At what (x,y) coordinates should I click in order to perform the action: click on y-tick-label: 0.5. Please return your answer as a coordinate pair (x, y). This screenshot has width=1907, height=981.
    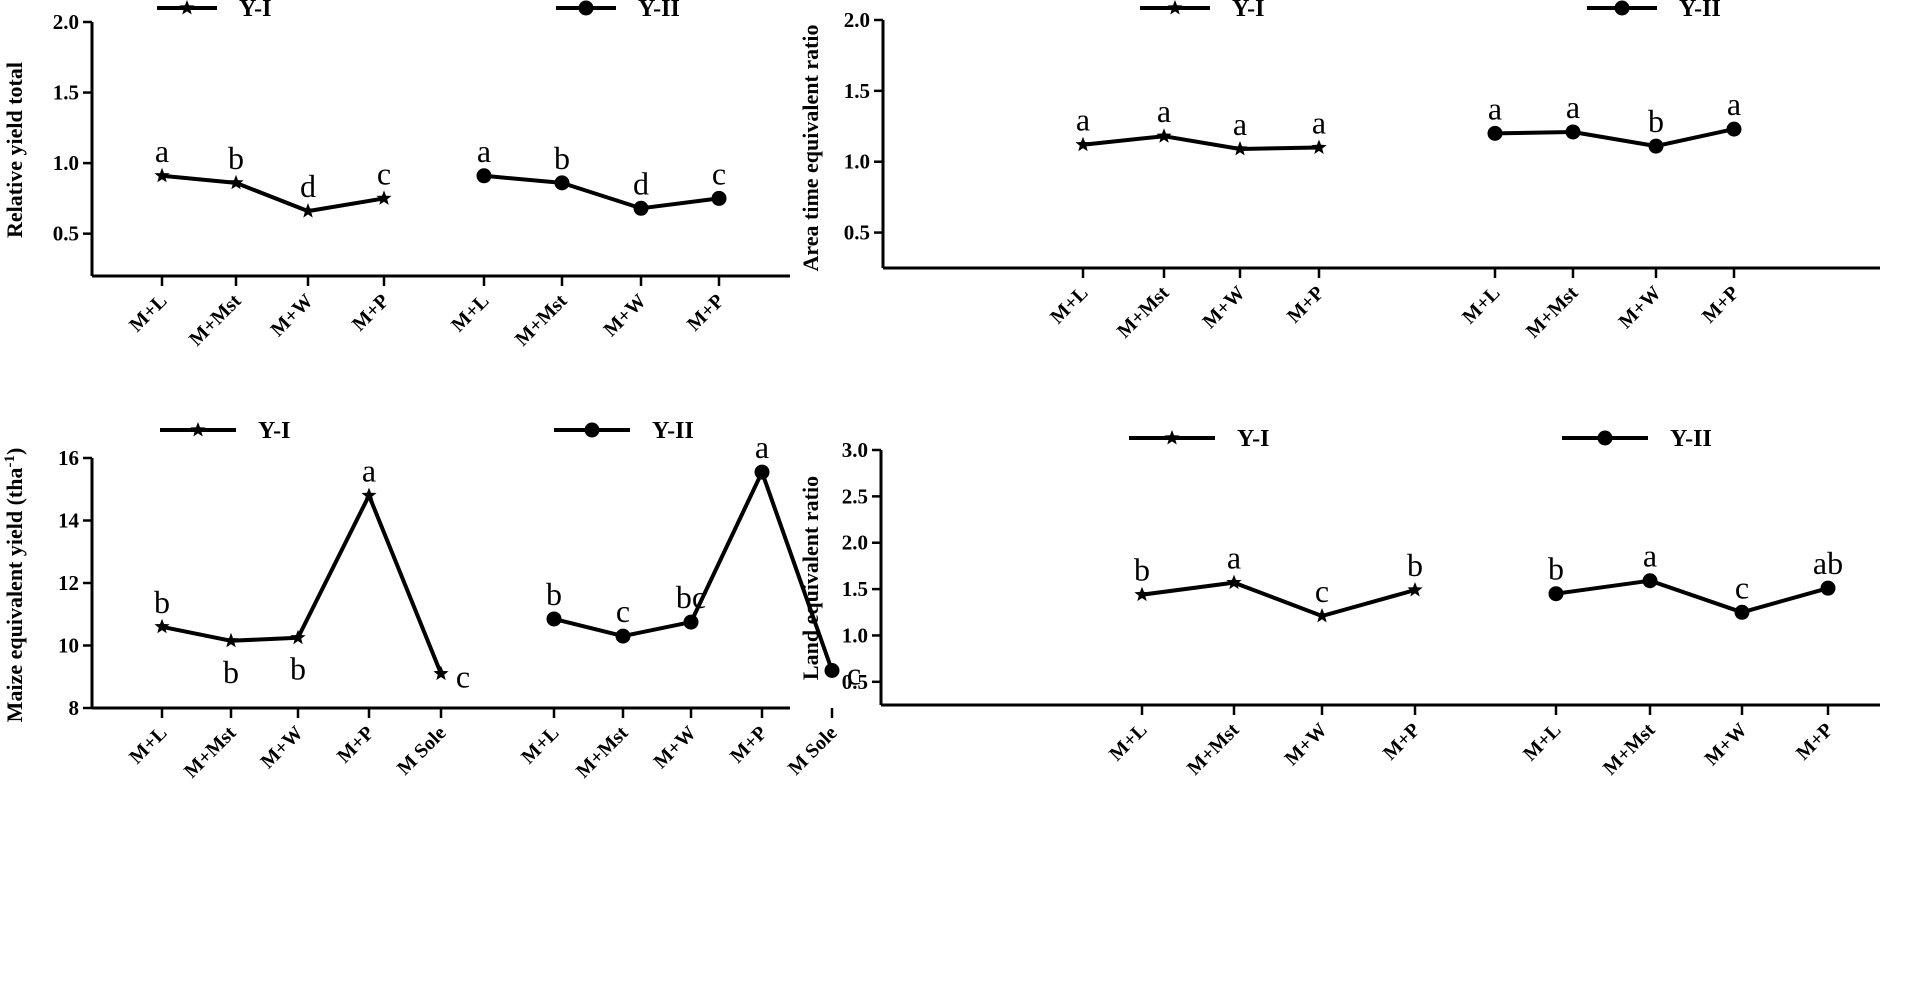
    Looking at the image, I should click on (857, 233).